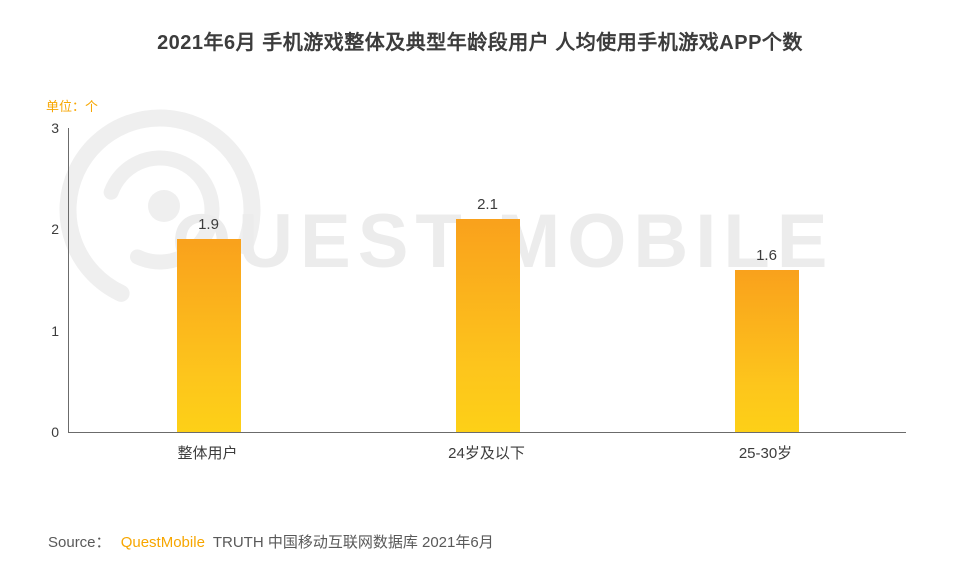 The width and height of the screenshot is (960, 568). I want to click on bar-value-label: 2.1, so click(487, 205).